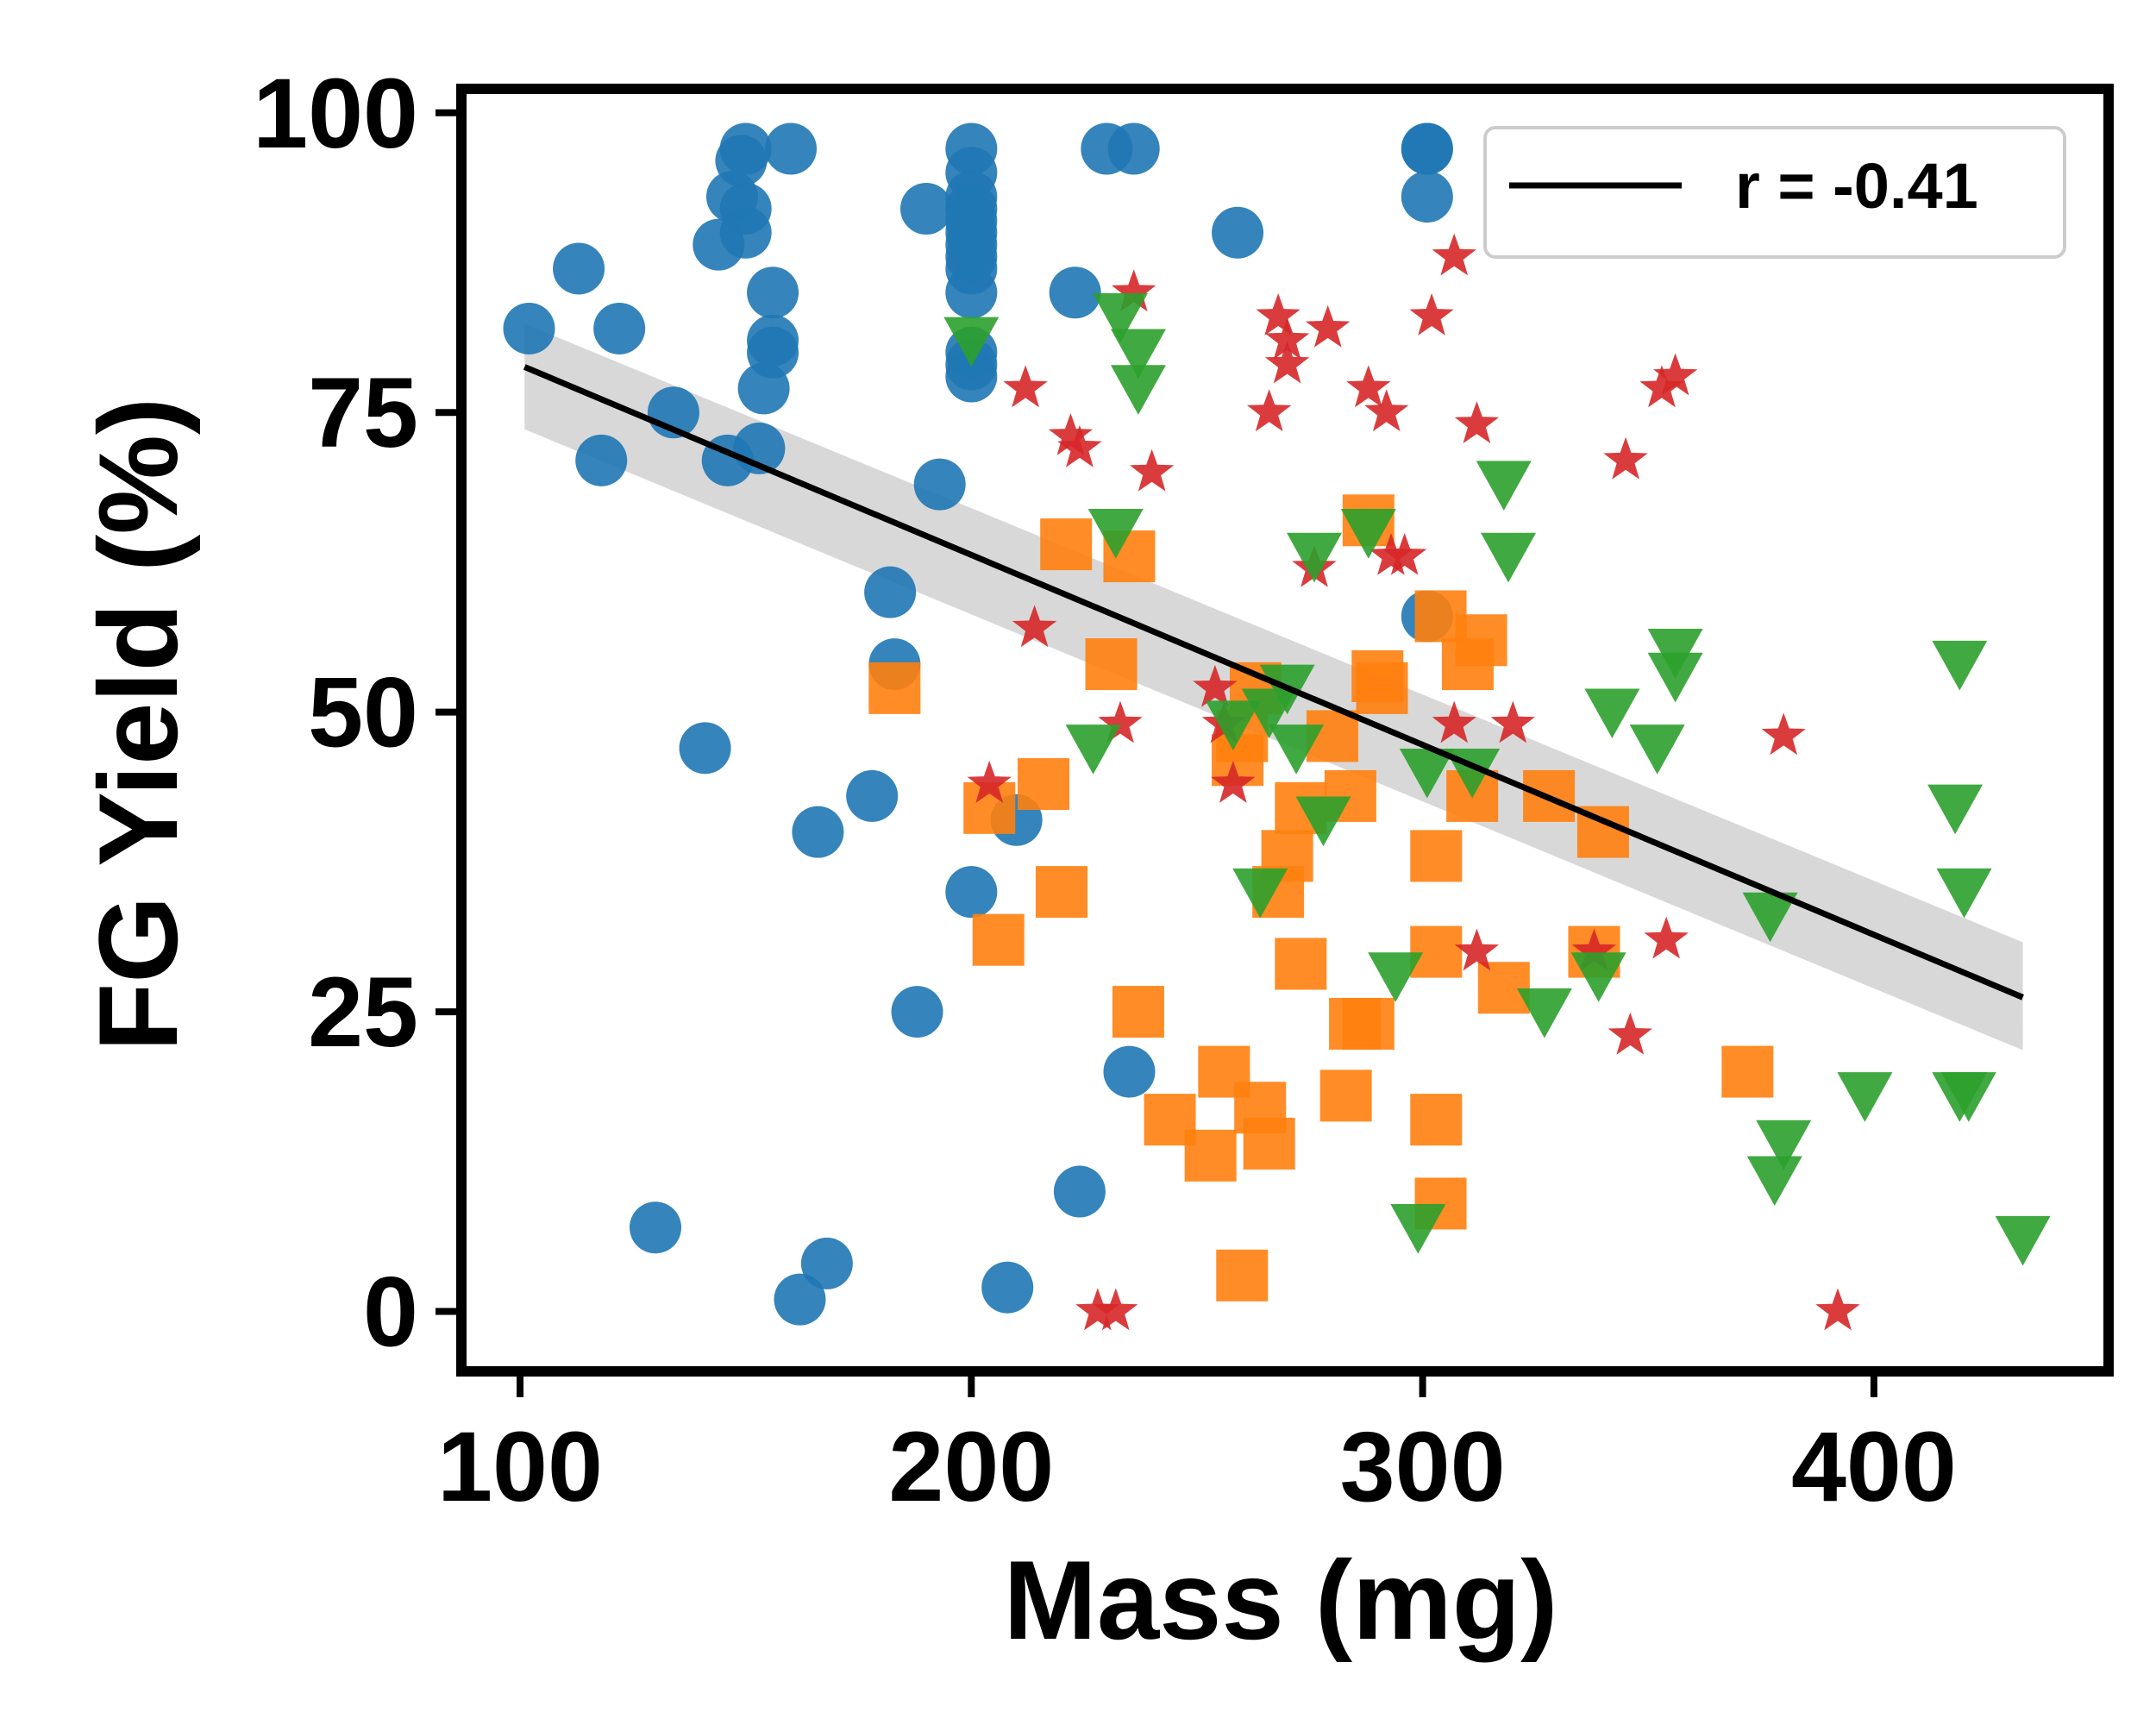  What do you see at coordinates (1856, 186) in the screenshot?
I see `legend-label: r = -0.41` at bounding box center [1856, 186].